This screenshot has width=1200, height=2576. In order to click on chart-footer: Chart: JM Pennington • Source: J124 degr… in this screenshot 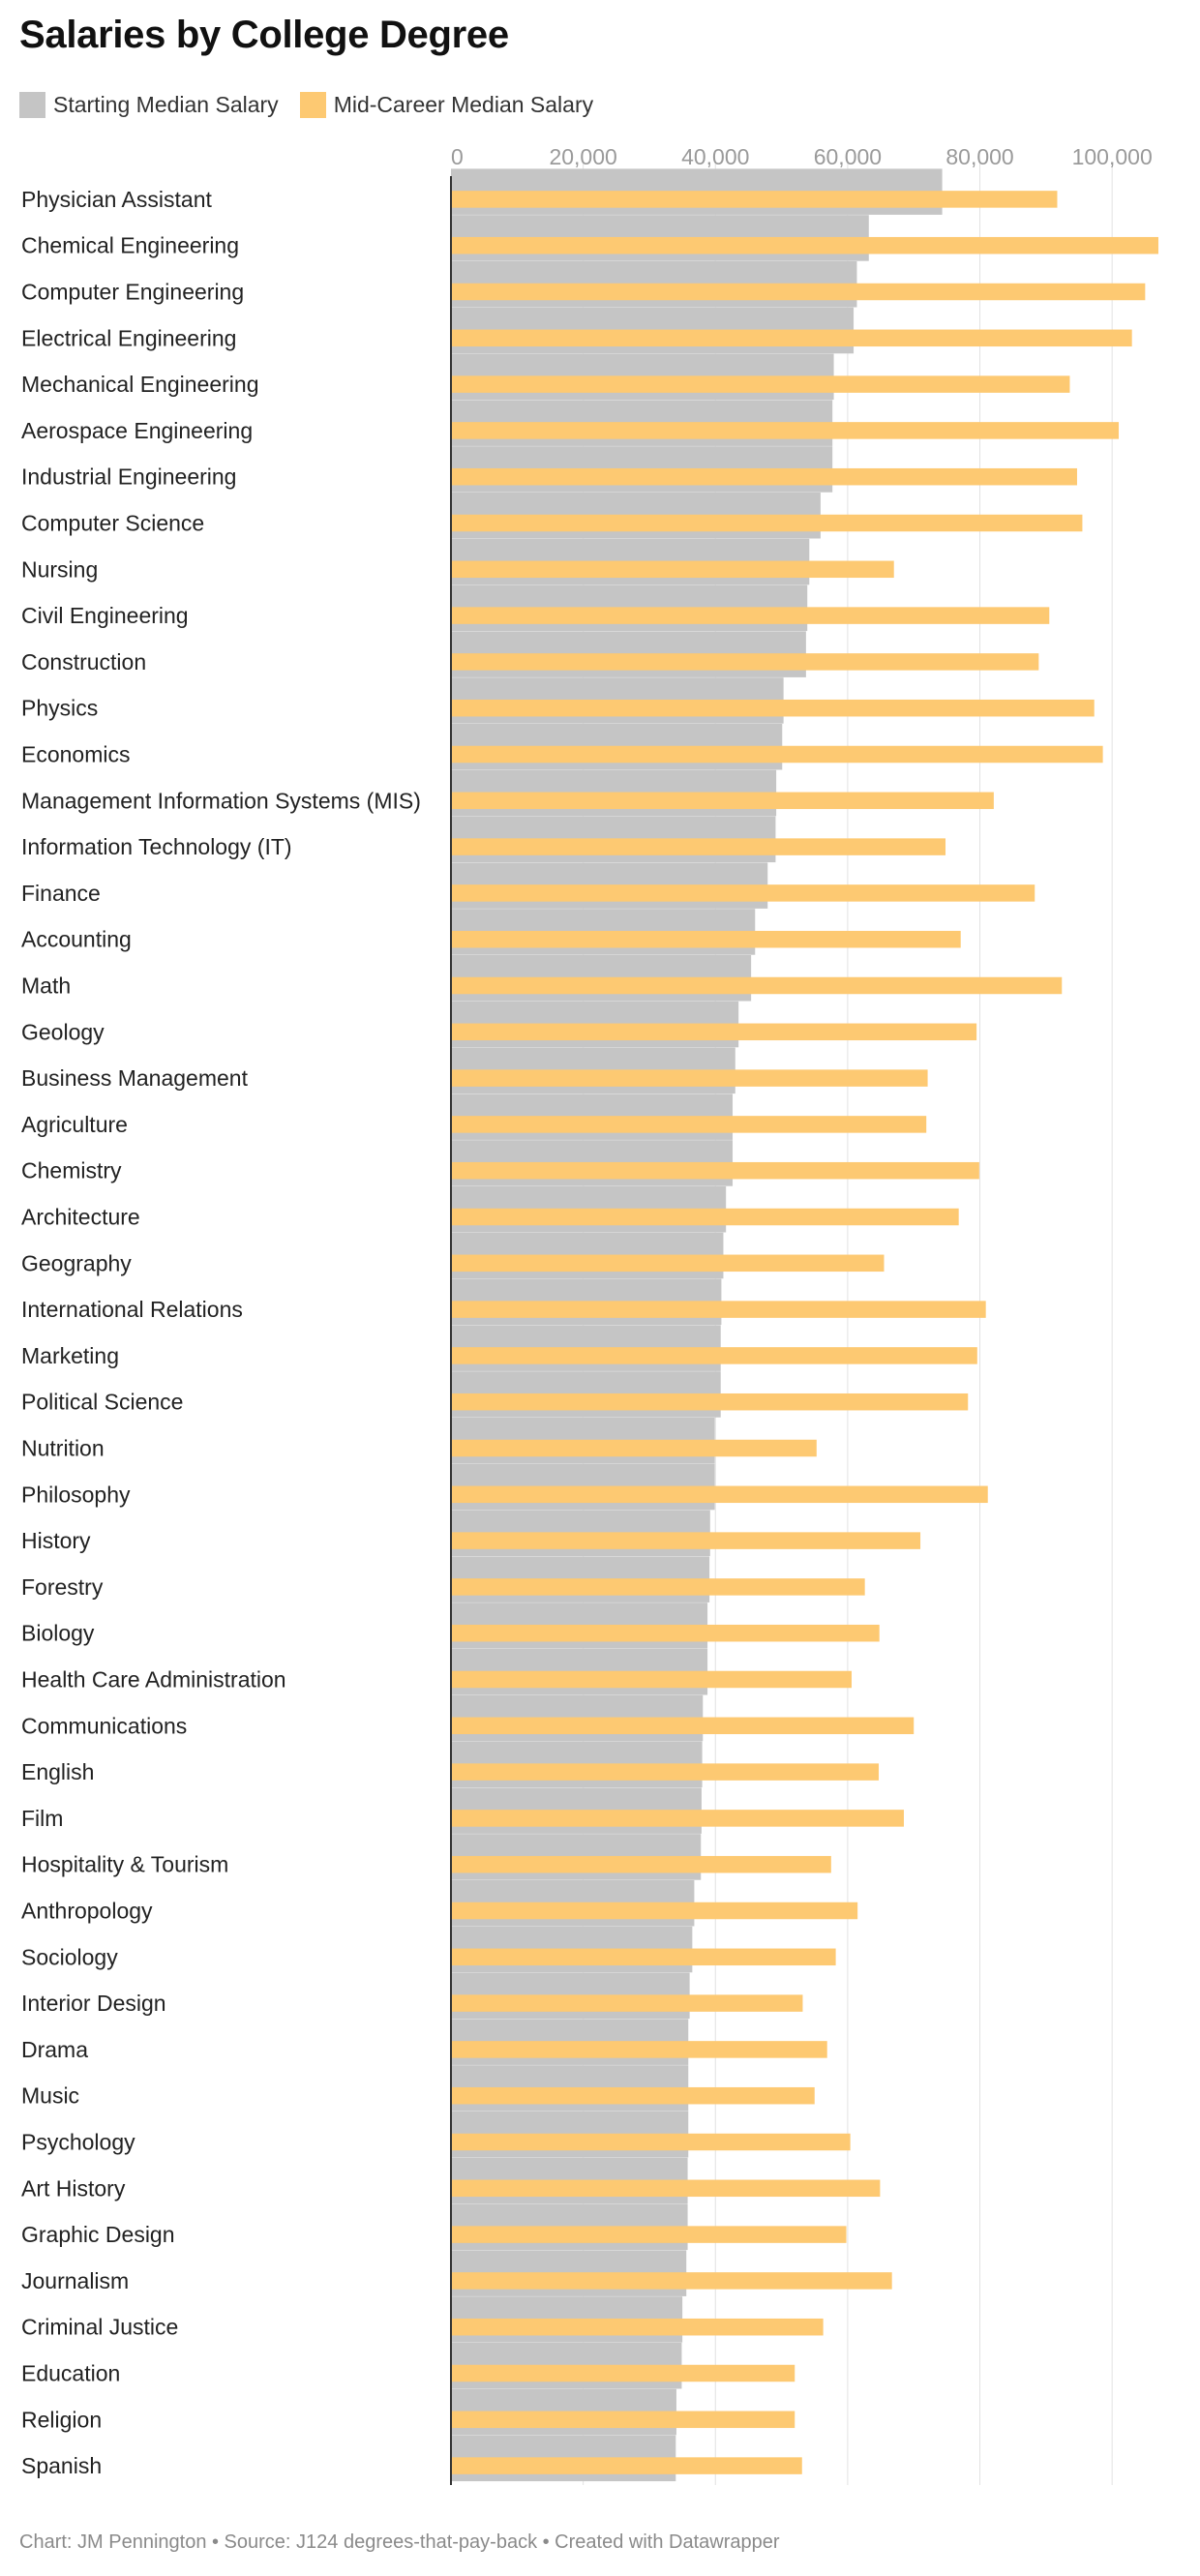, I will do `click(400, 2542)`.